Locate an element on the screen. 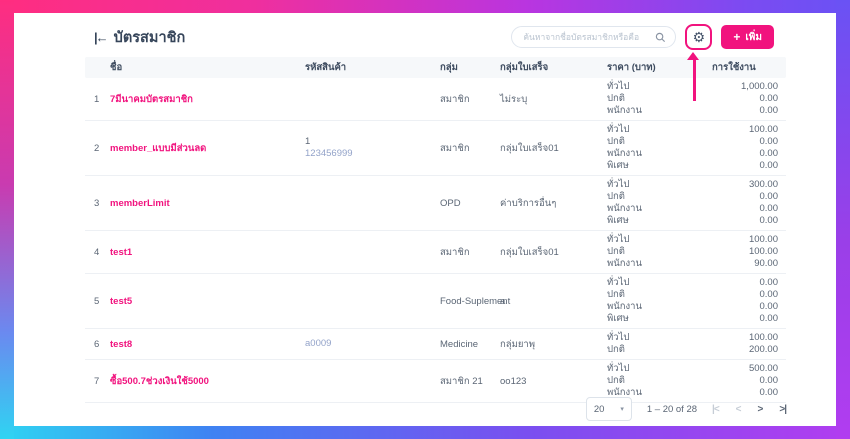 This screenshot has height=439, width=850. header-price: ราคา (บาท) is located at coordinates (631, 67).